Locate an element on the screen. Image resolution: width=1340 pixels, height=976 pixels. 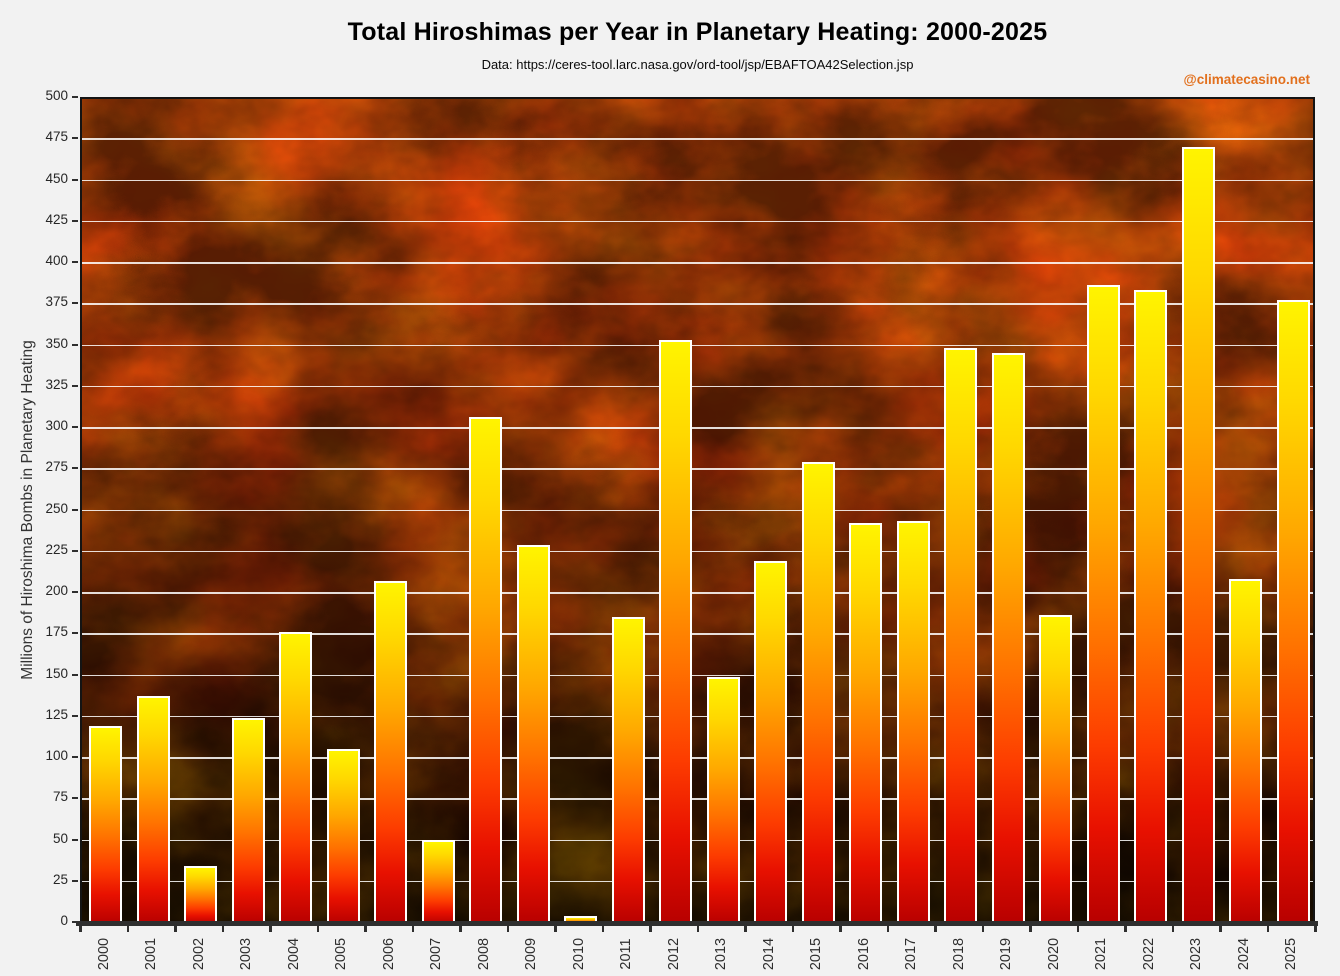
x-tick-label-2008: 2008 is located at coordinates (483, 954).